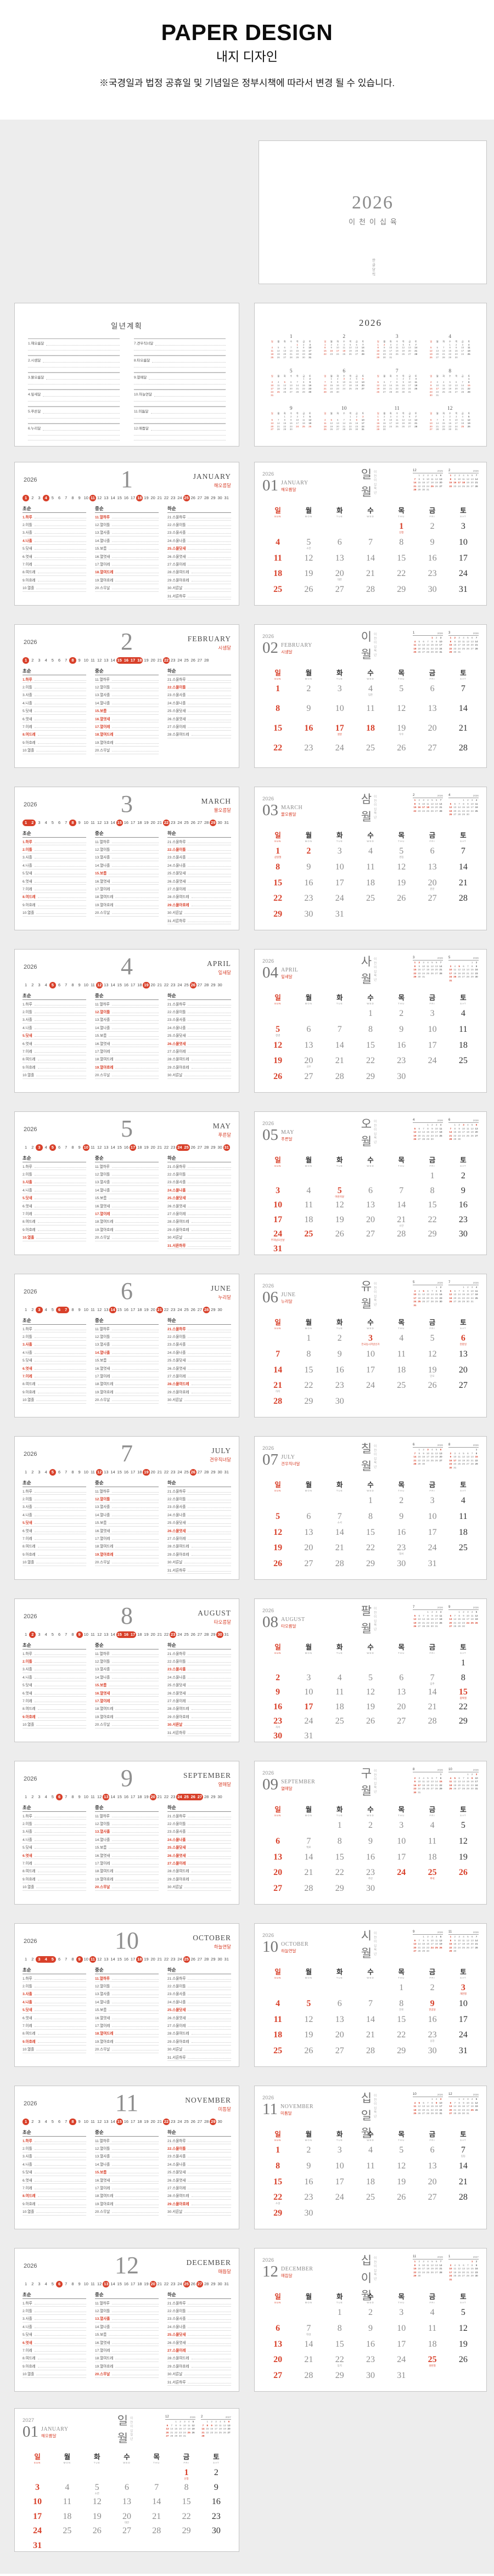 This screenshot has height=2576, width=494. What do you see at coordinates (350, 423) in the screenshot?
I see `year-mini-day: 15` at bounding box center [350, 423].